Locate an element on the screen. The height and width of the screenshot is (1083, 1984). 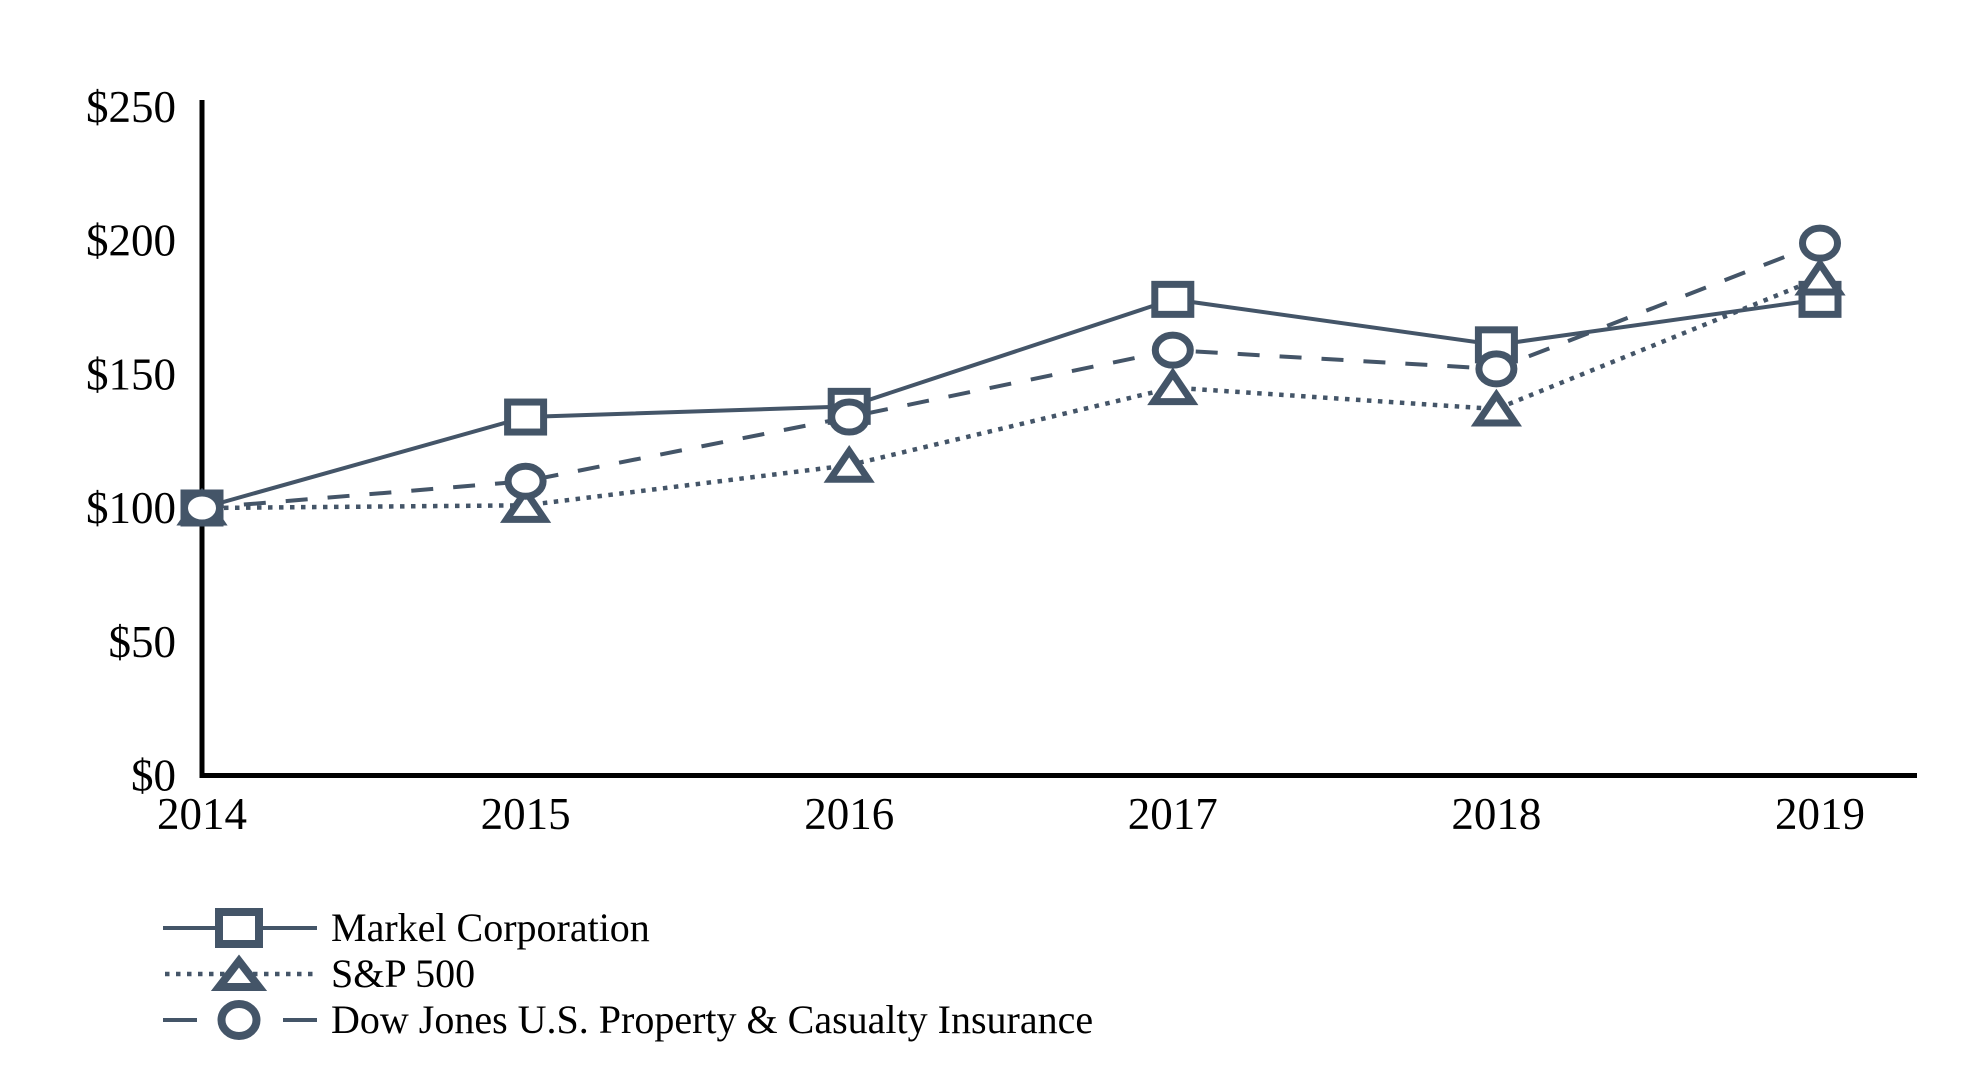
legend-label-sp-500: S&P 500 is located at coordinates (403, 973).